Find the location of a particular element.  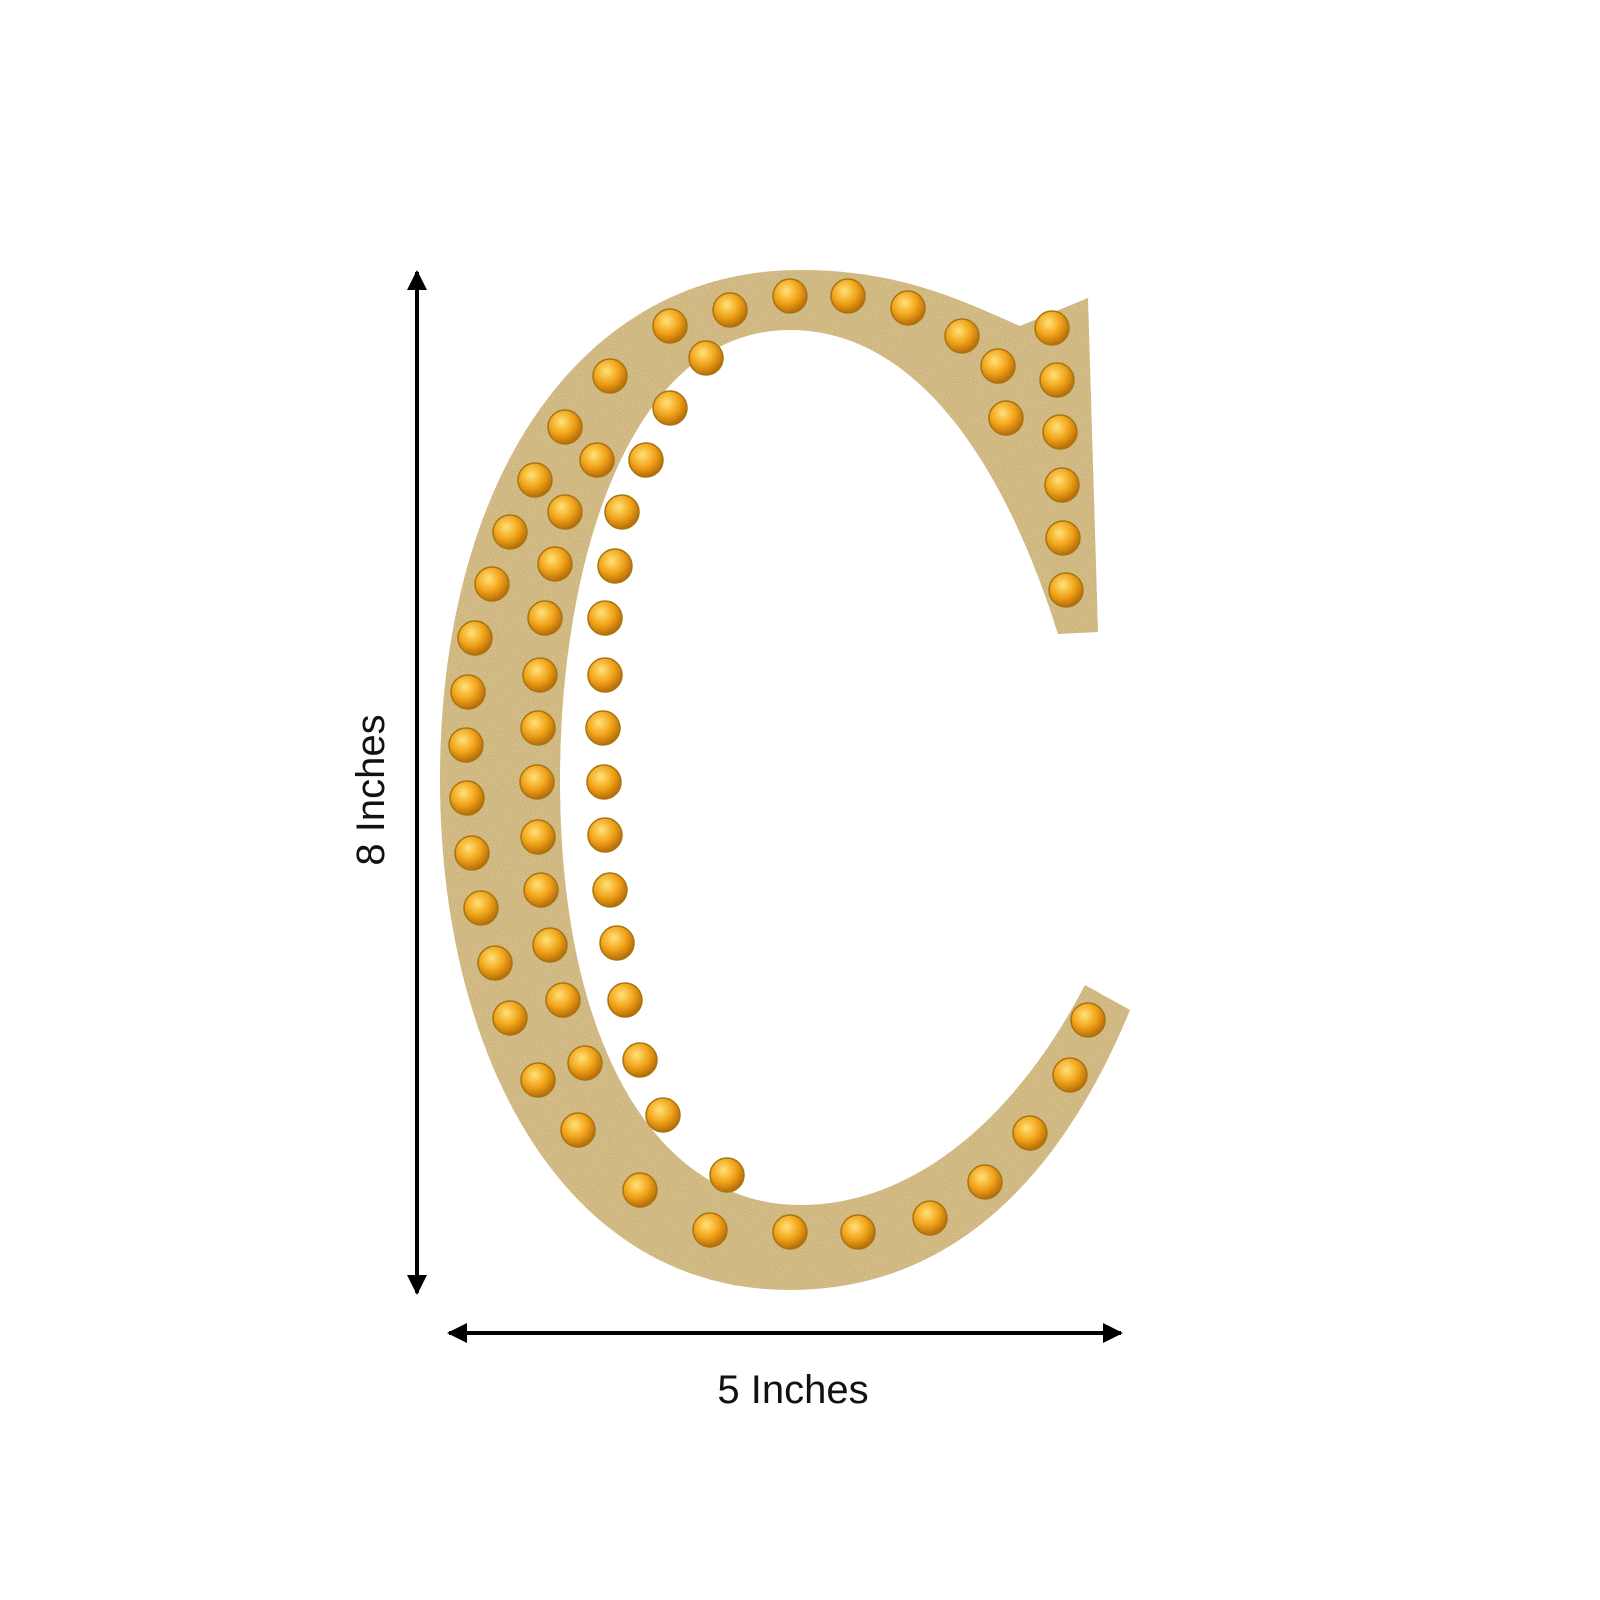

height-label: 8 Inches is located at coordinates (371, 789).